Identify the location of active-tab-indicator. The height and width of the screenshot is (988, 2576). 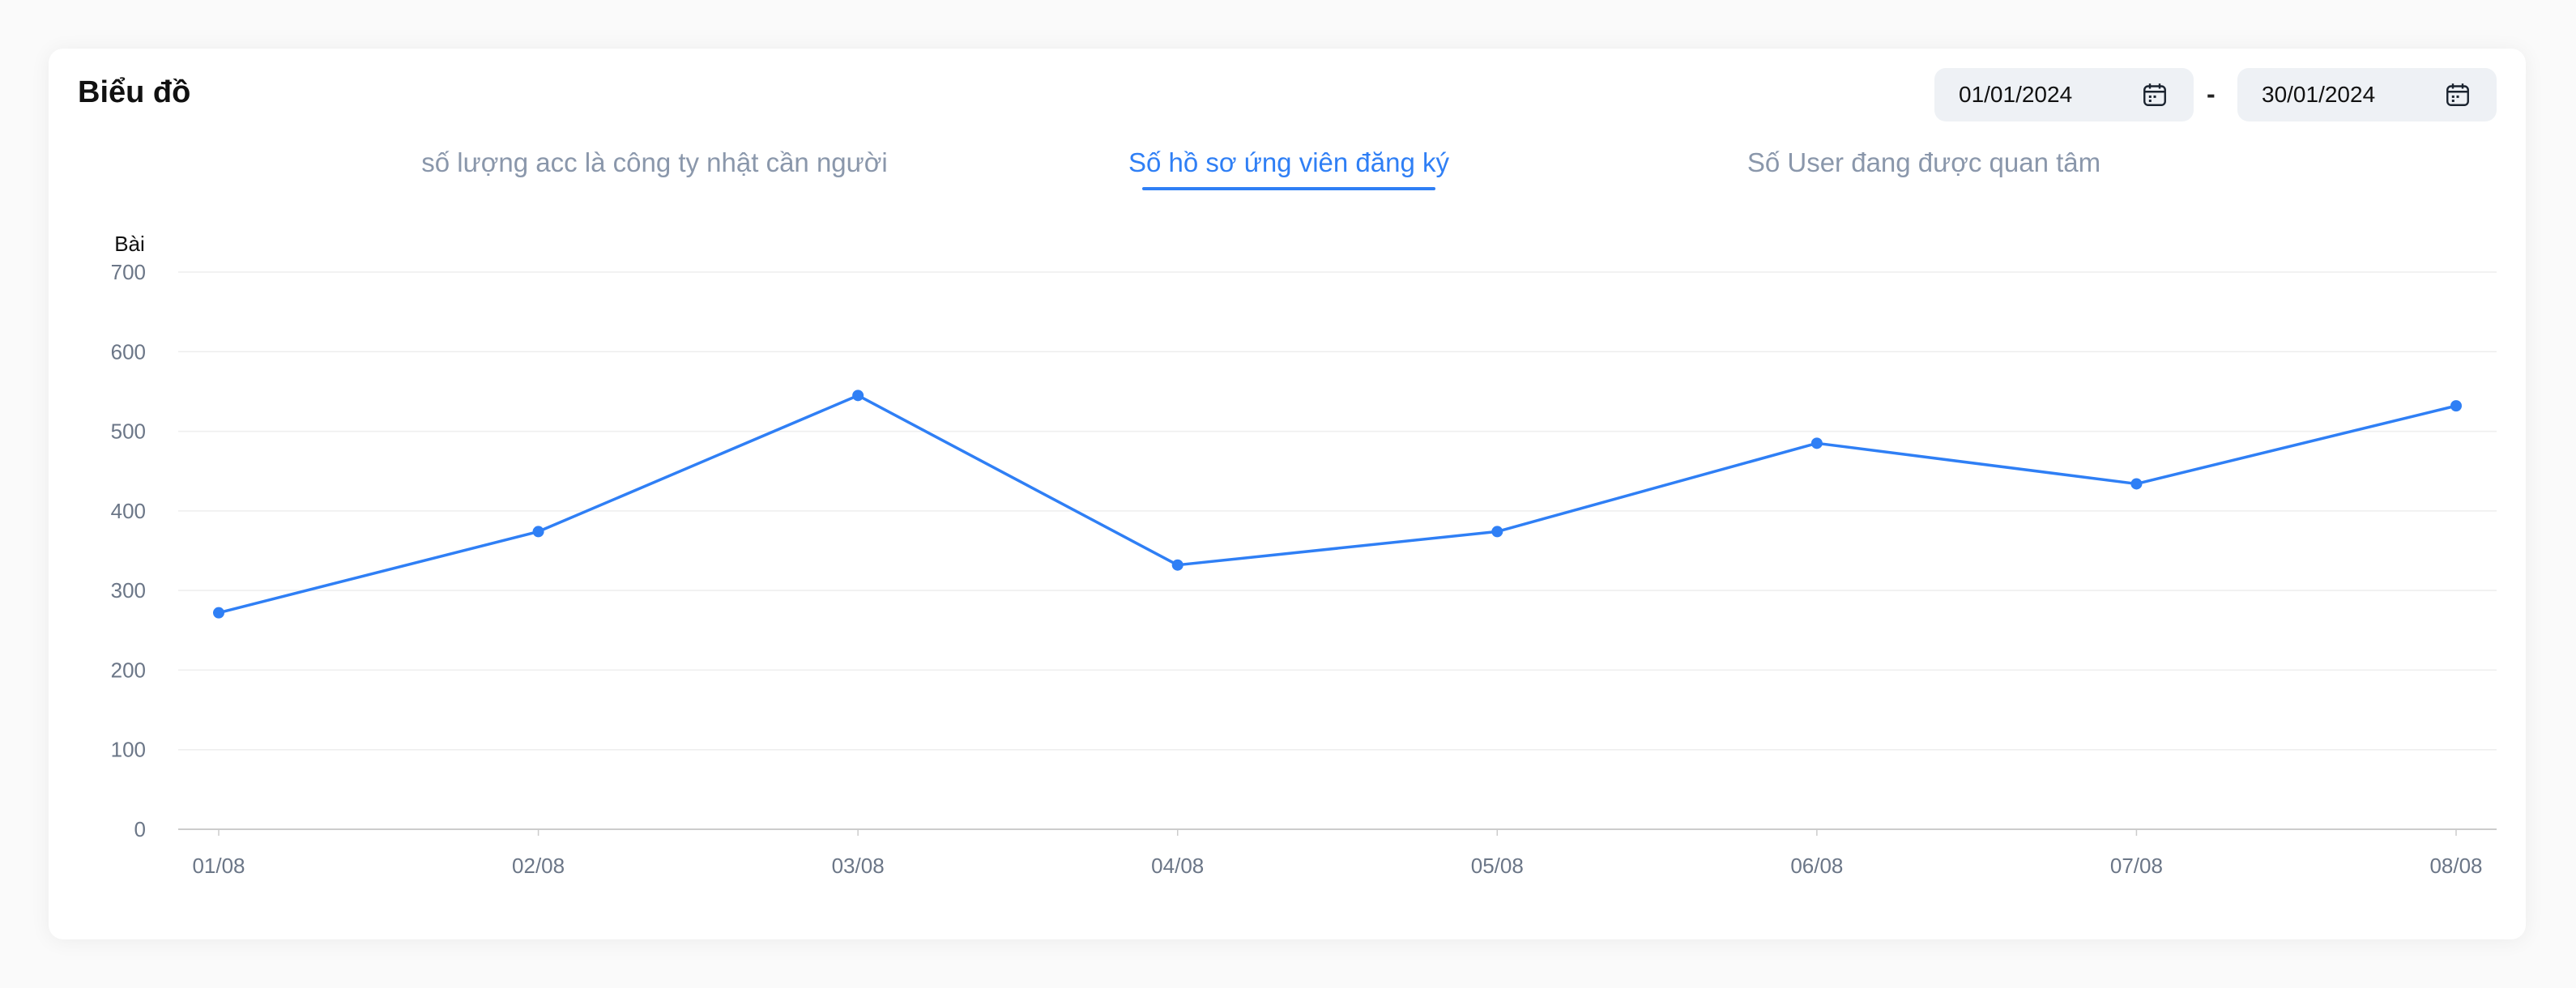
(1288, 188).